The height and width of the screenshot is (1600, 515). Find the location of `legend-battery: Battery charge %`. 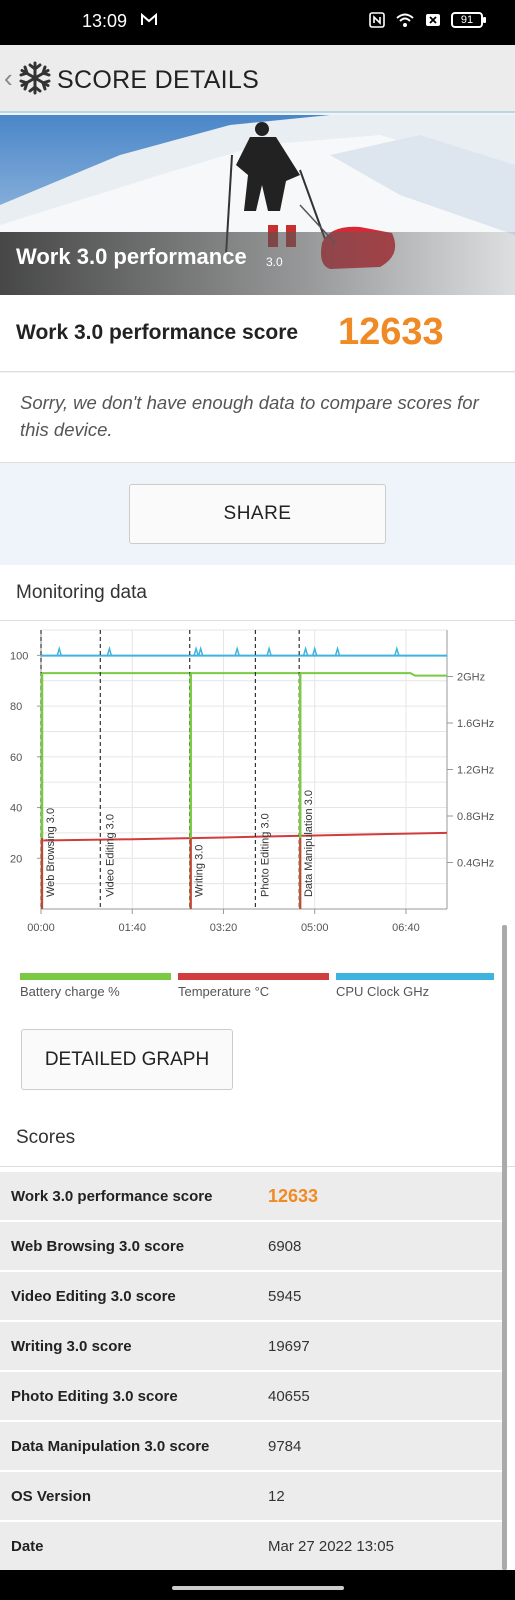

legend-battery: Battery charge % is located at coordinates (95, 986).